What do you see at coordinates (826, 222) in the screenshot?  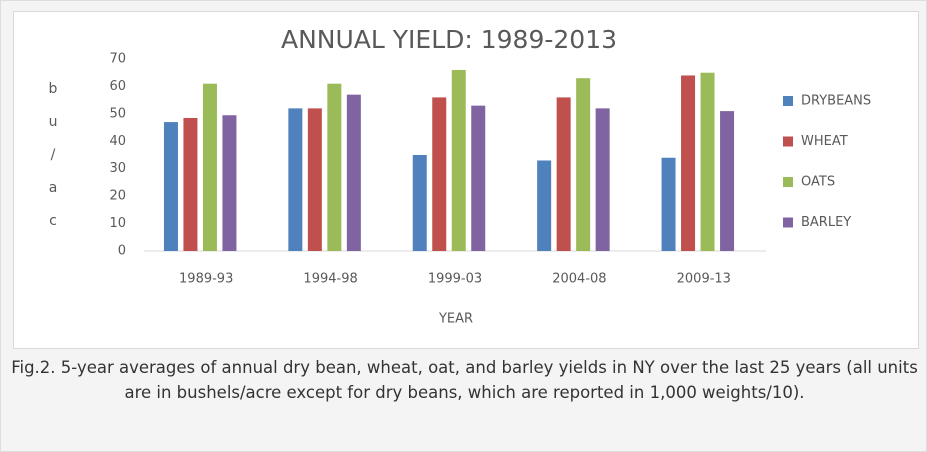 I see `legend-label: BARLEY` at bounding box center [826, 222].